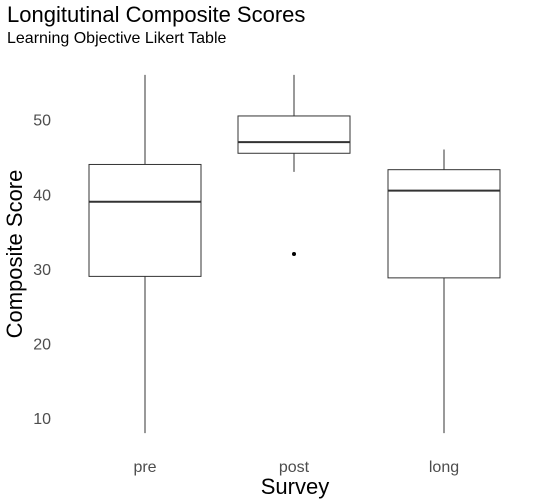 The height and width of the screenshot is (503, 539). I want to click on outlier-point, so click(294, 254).